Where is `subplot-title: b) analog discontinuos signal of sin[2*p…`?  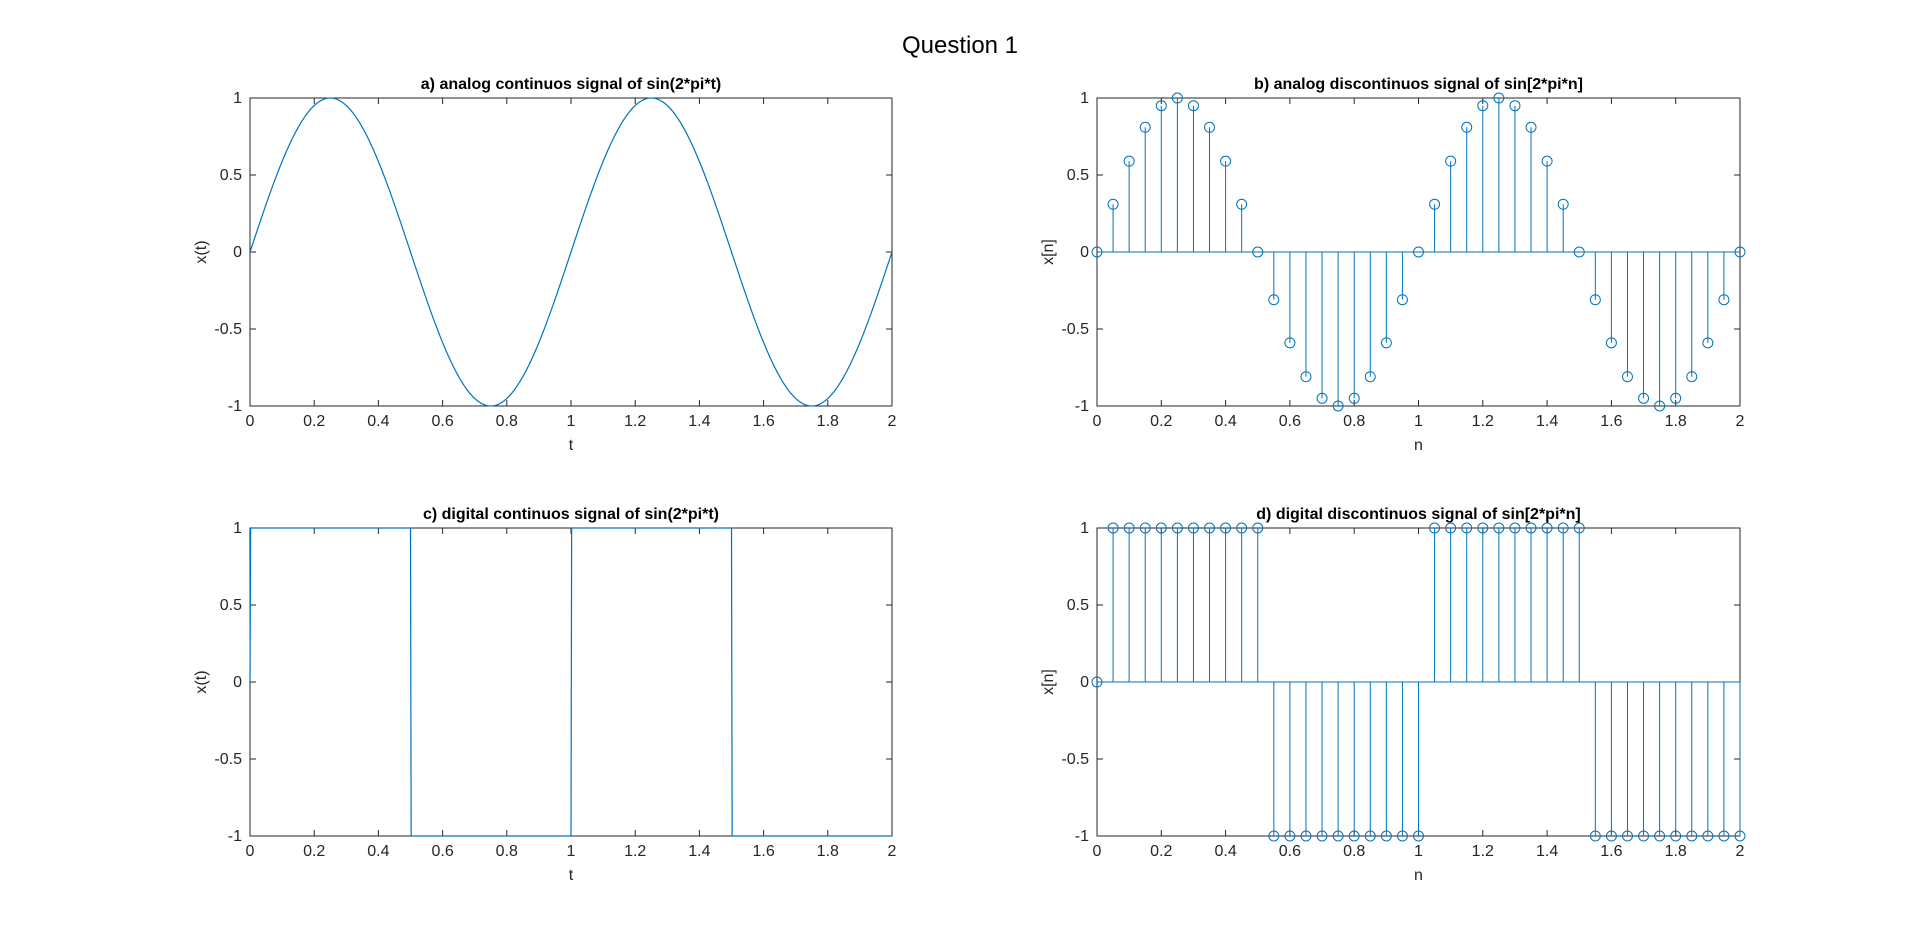
subplot-title: b) analog discontinuos signal of sin[2*p… is located at coordinates (1418, 84).